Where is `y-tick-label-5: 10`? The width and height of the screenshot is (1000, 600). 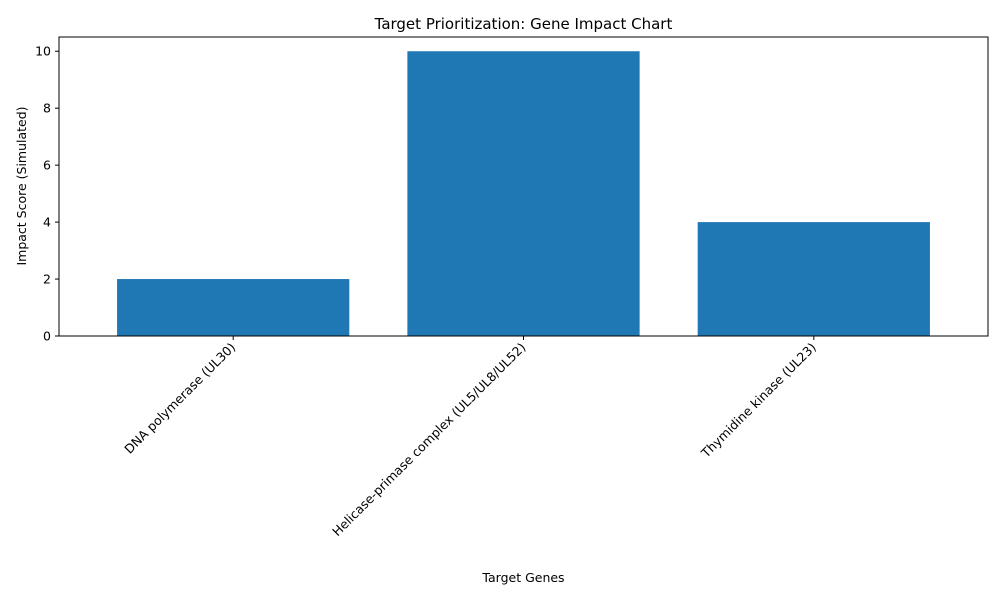 y-tick-label-5: 10 is located at coordinates (43, 51).